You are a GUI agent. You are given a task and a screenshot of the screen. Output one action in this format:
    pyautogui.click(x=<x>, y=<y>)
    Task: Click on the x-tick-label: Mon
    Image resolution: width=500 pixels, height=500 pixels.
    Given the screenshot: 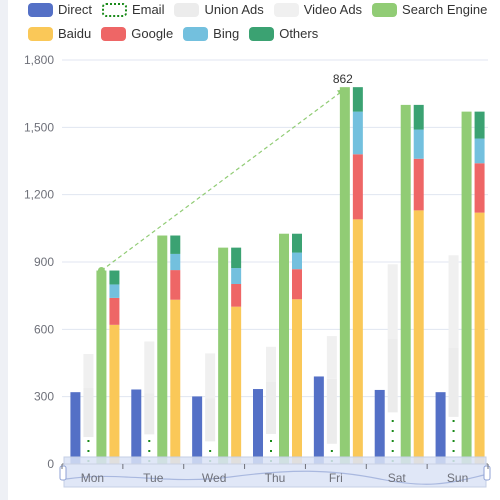 What is the action you would take?
    pyautogui.click(x=92, y=478)
    